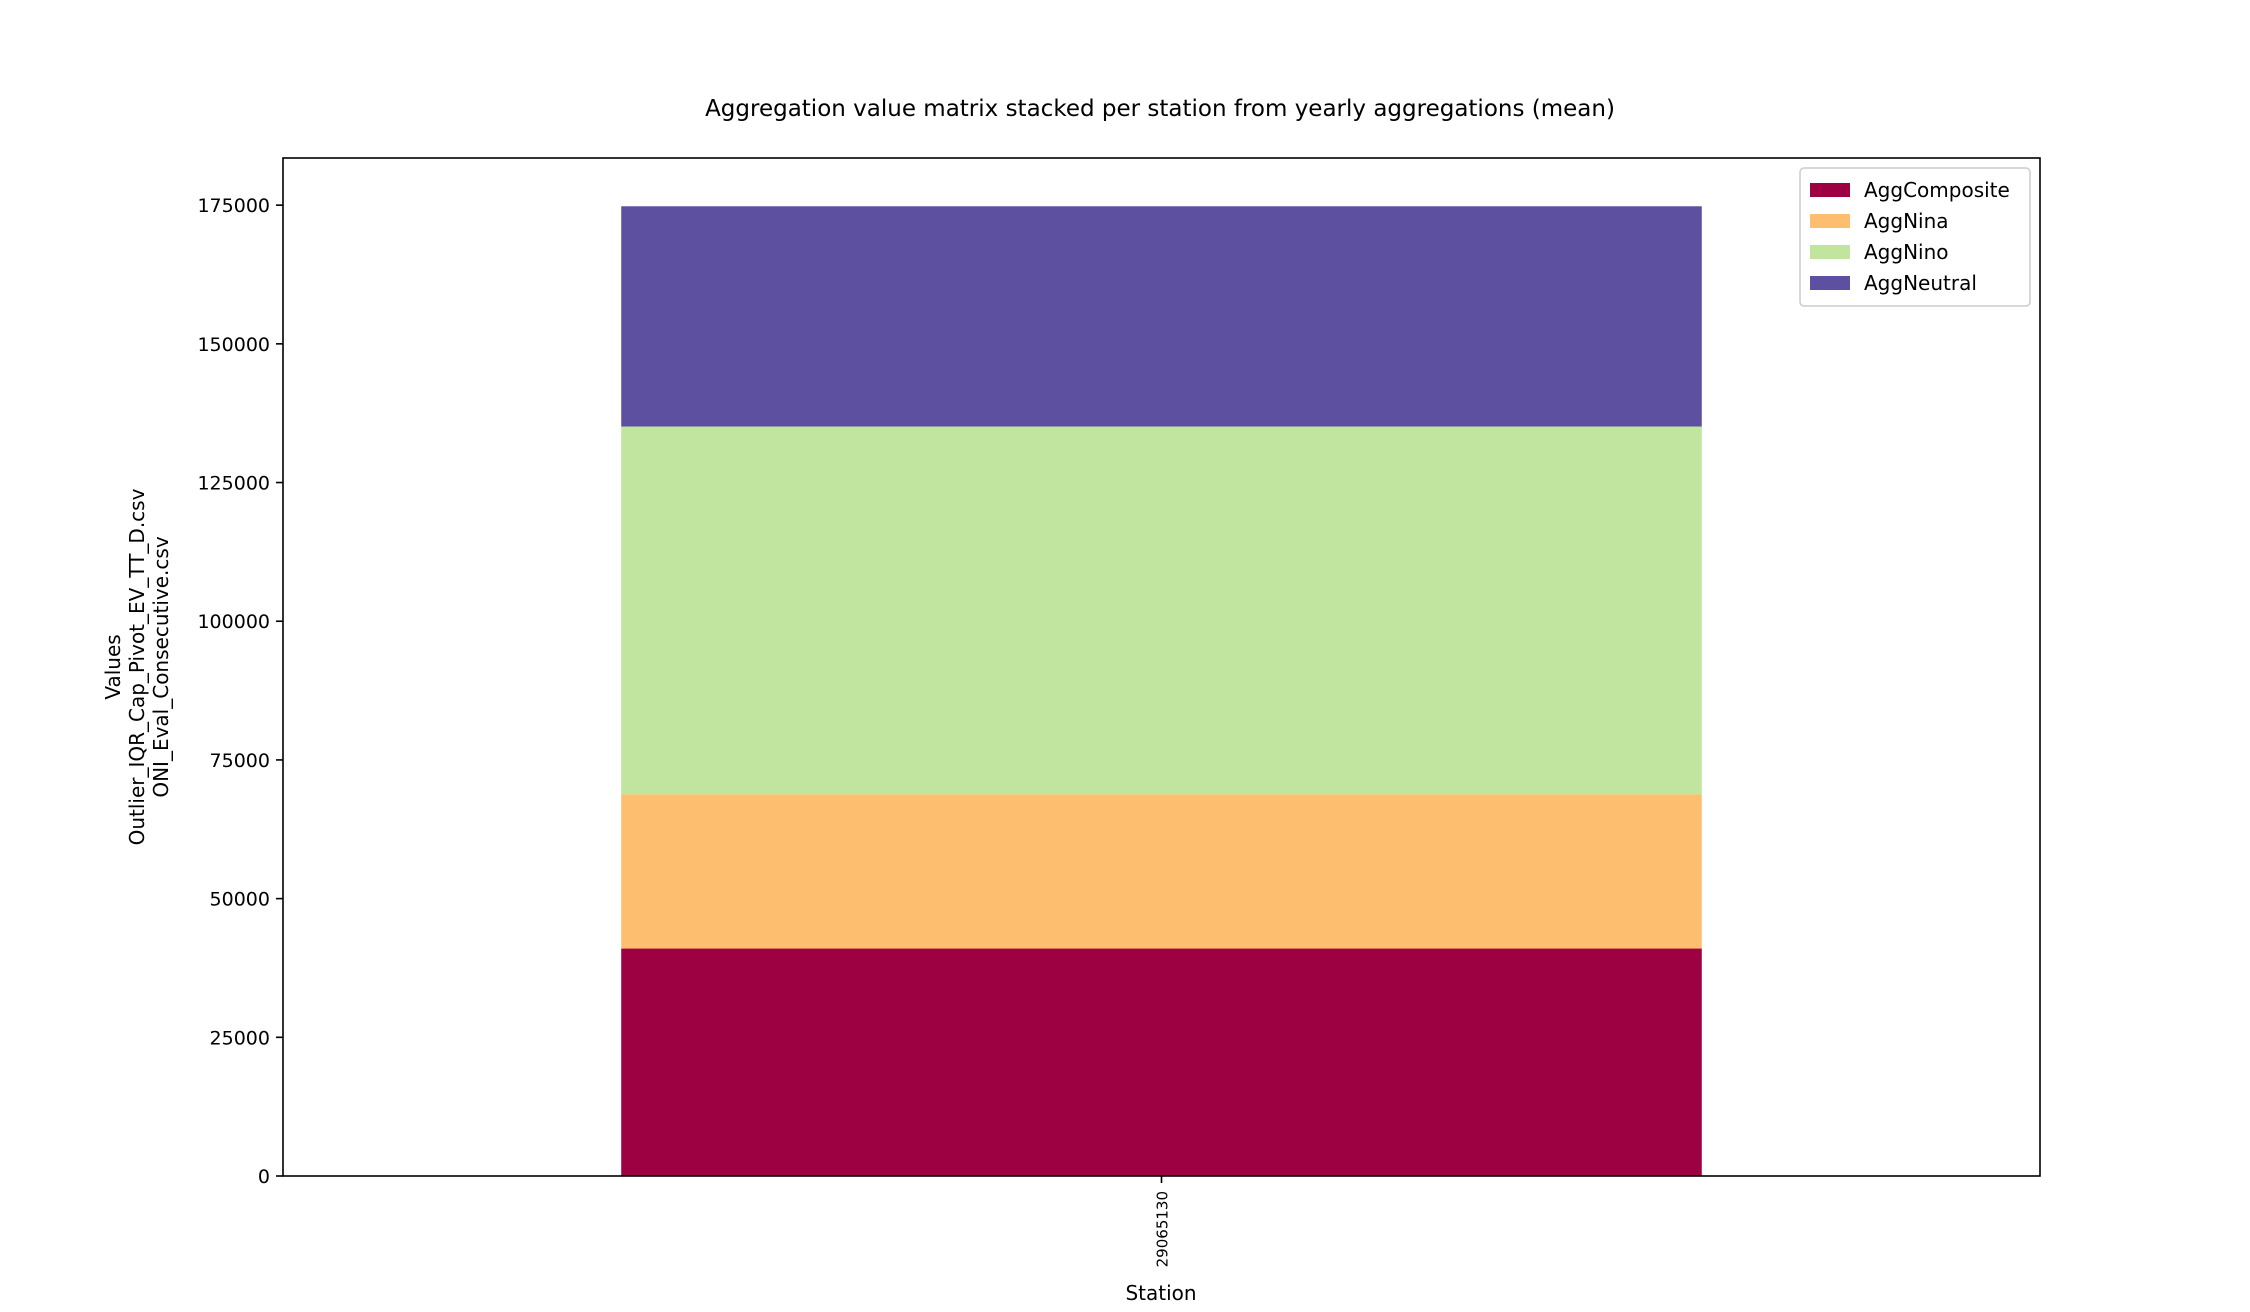 The height and width of the screenshot is (1312, 2250). I want to click on y-tick-label: 150000, so click(233, 345).